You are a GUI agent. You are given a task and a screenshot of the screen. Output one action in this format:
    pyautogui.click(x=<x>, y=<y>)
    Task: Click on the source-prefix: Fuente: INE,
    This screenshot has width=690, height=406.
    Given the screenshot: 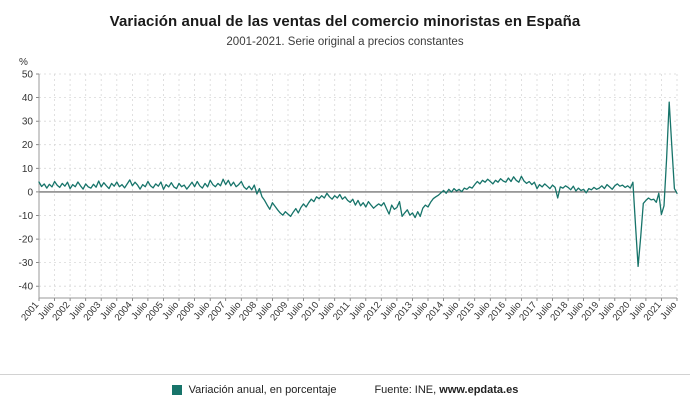 What is the action you would take?
    pyautogui.click(x=405, y=390)
    